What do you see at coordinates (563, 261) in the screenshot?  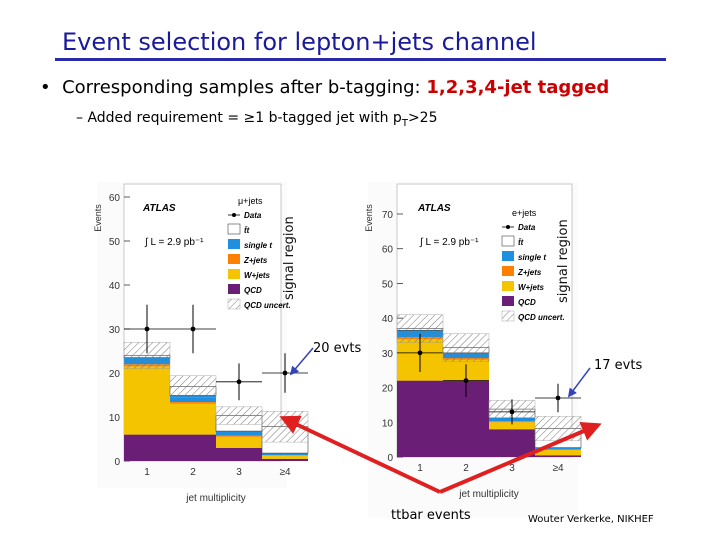 I see `signal-region-label-right: signal region` at bounding box center [563, 261].